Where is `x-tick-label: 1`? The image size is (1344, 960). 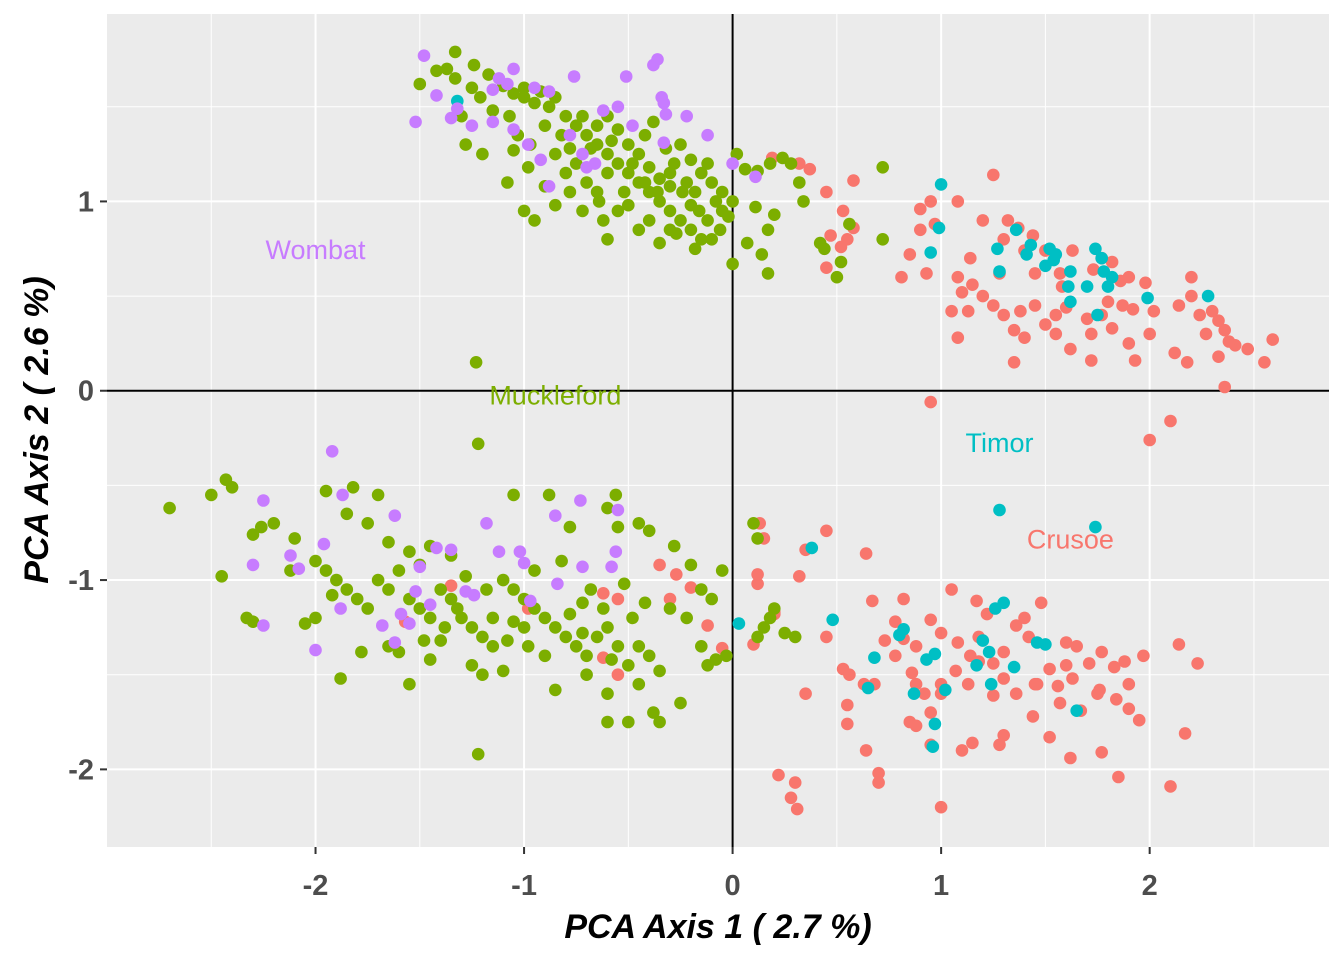 x-tick-label: 1 is located at coordinates (941, 886).